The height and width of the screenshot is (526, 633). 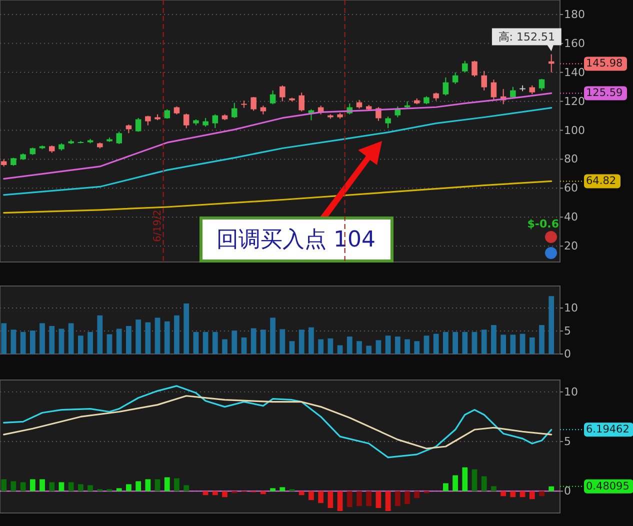 What do you see at coordinates (571, 217) in the screenshot?
I see `y-tick-label: 40` at bounding box center [571, 217].